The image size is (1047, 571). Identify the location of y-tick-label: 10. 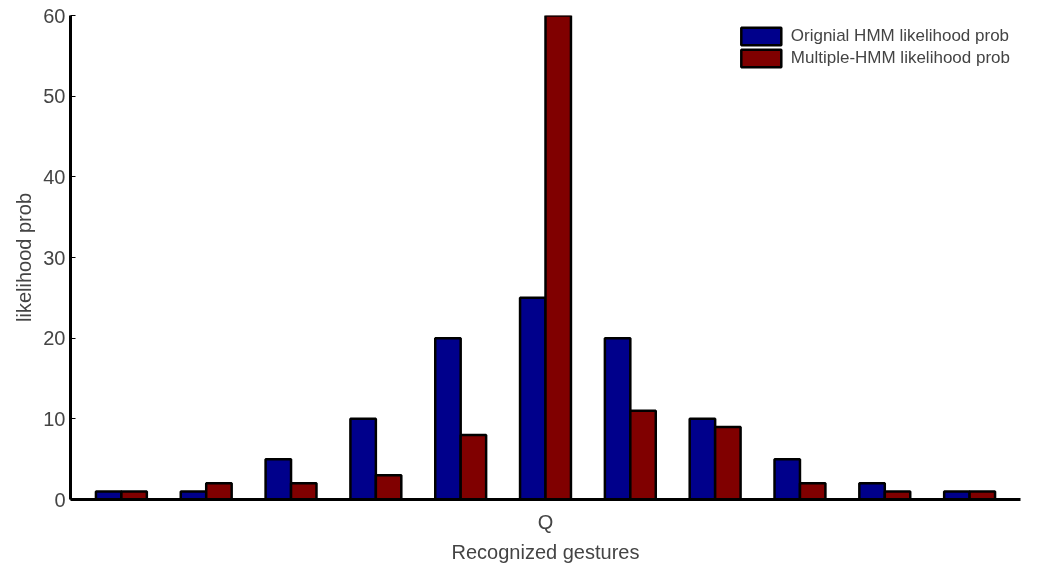
(54, 418).